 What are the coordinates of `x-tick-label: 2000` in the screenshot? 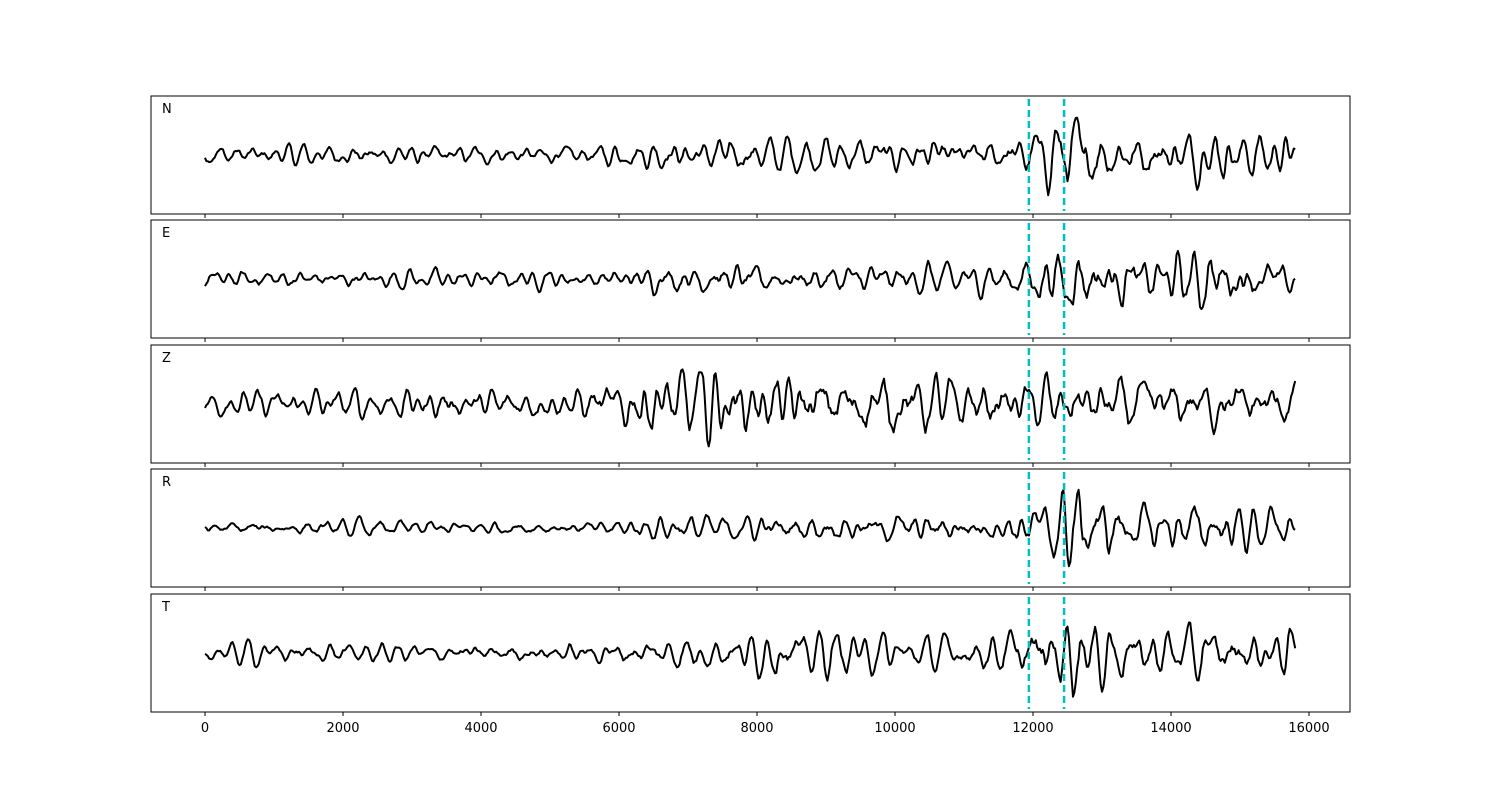 It's located at (342, 728).